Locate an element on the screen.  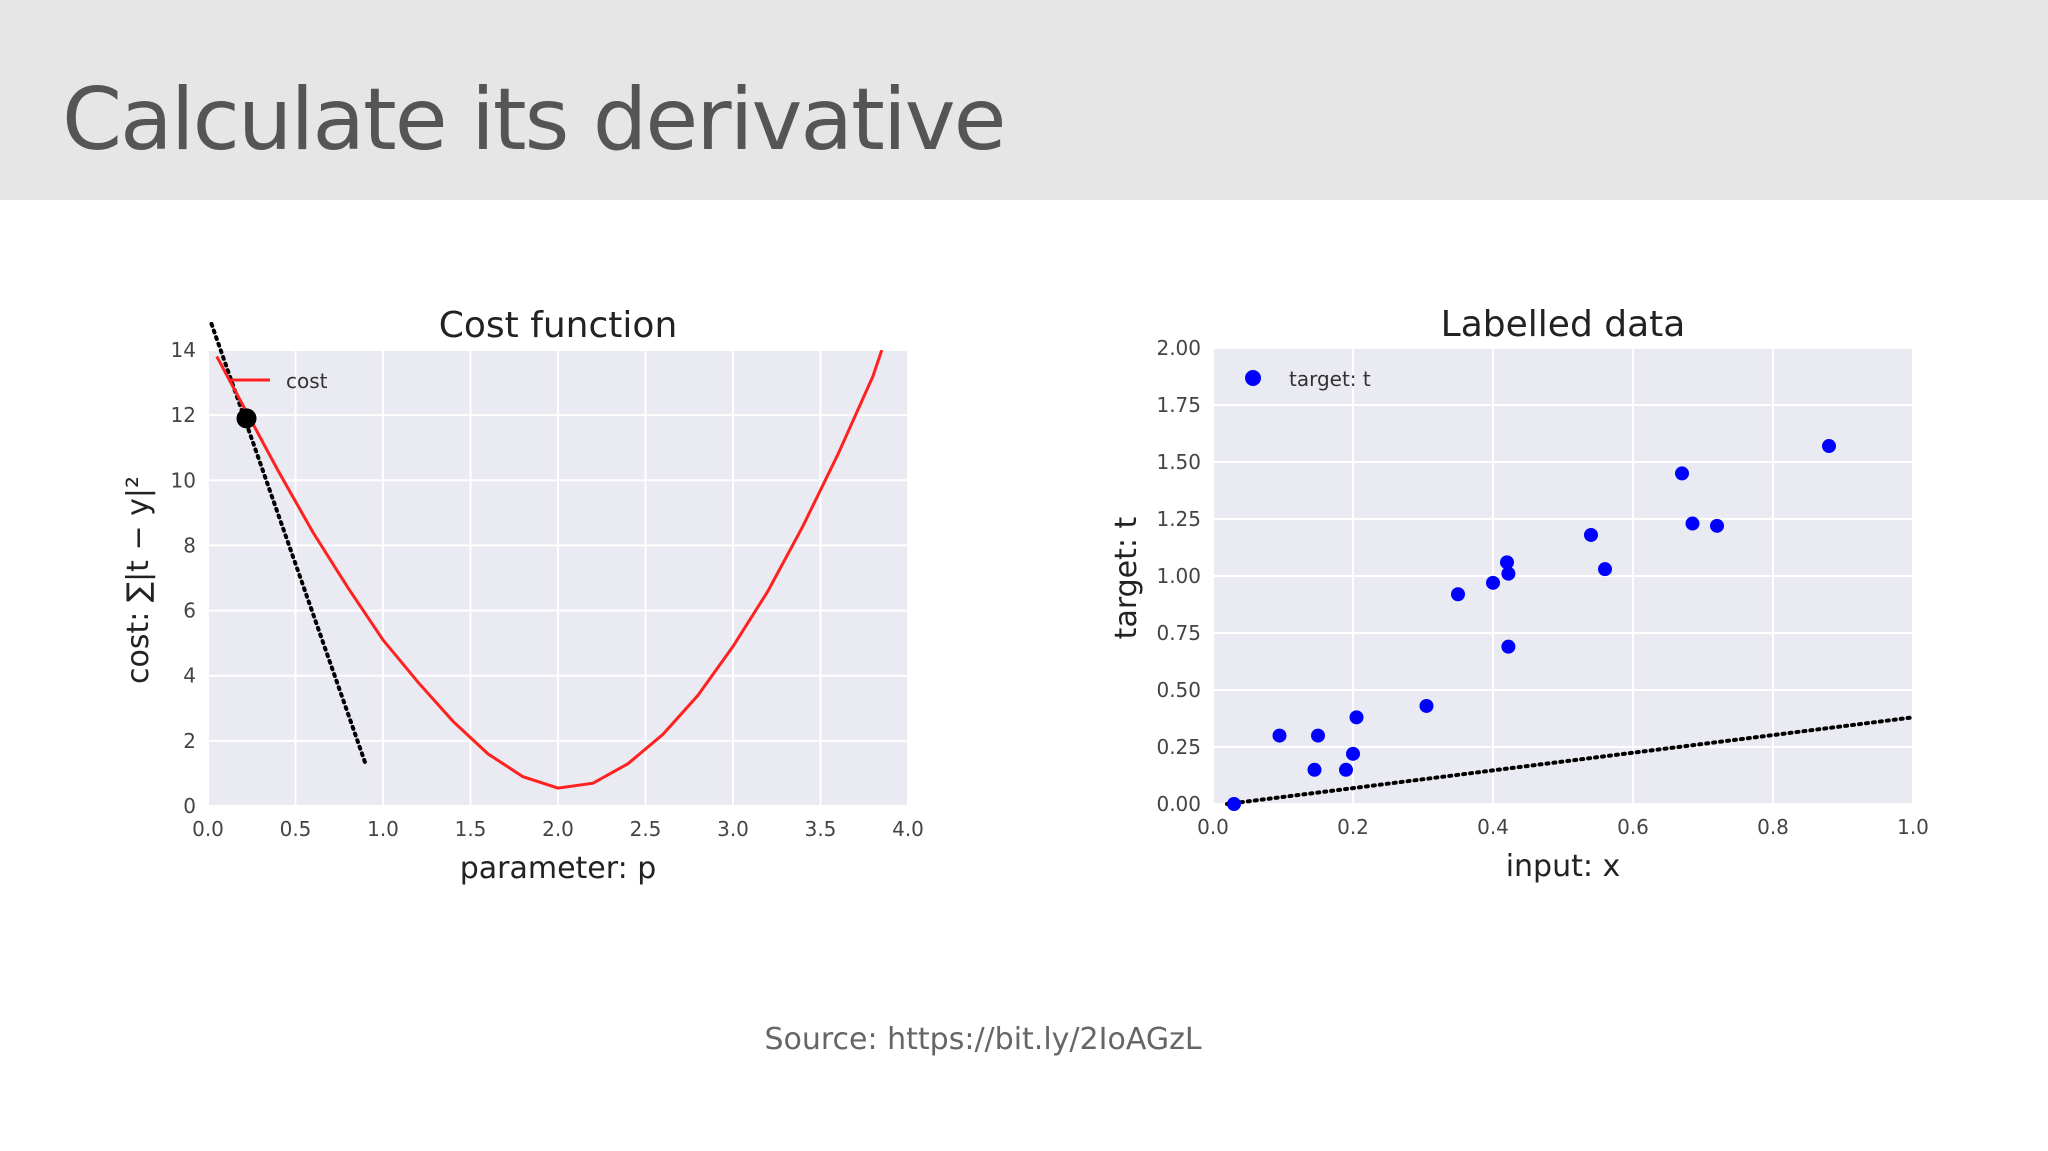
legend: cost is located at coordinates (278, 381).